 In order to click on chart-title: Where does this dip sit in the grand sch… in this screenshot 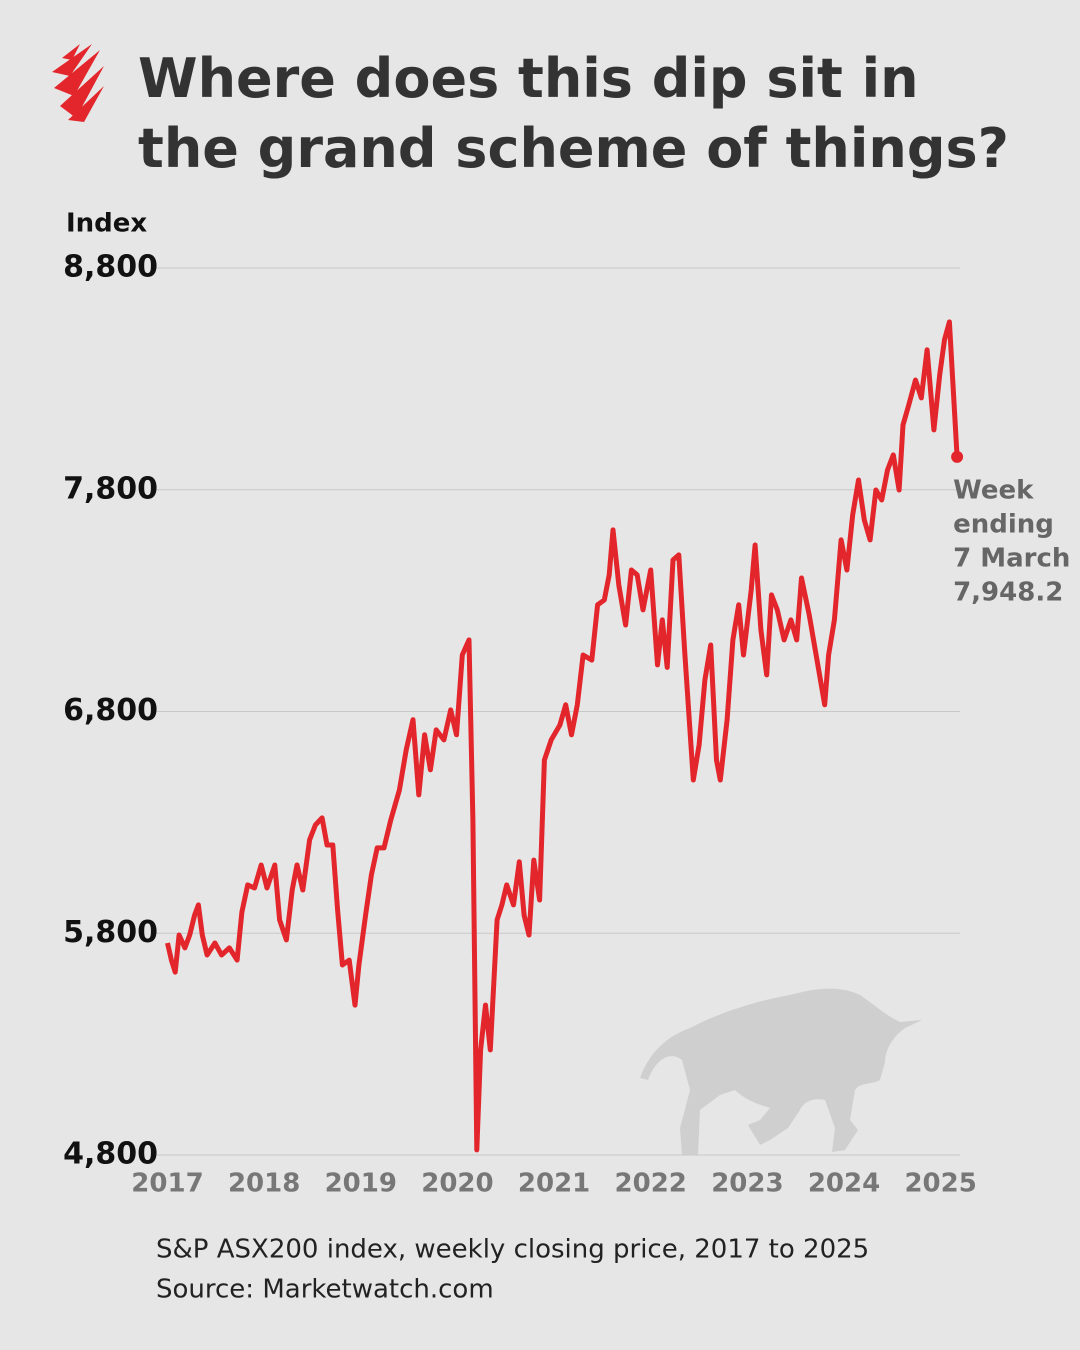, I will do `click(573, 113)`.